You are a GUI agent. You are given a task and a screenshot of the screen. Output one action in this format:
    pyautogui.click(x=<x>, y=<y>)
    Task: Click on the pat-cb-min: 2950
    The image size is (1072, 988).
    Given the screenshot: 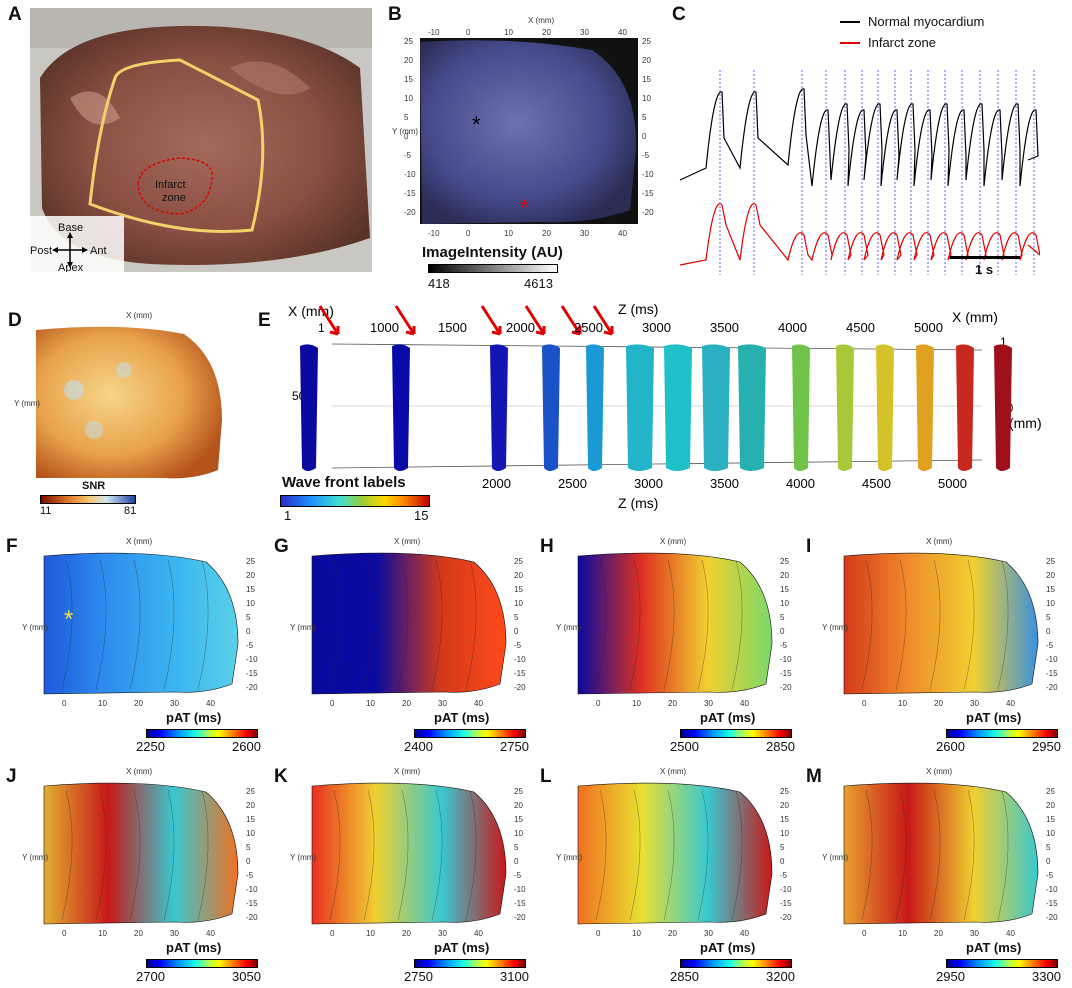 What is the action you would take?
    pyautogui.click(x=950, y=976)
    